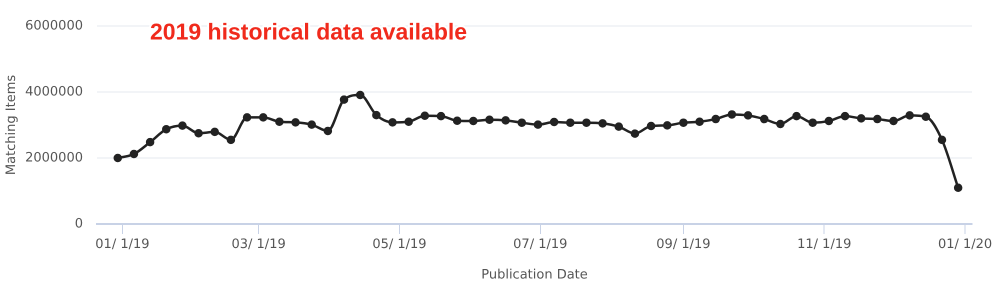  Describe the element at coordinates (54, 26) in the screenshot. I see `y-tick-label: 6000000` at that location.